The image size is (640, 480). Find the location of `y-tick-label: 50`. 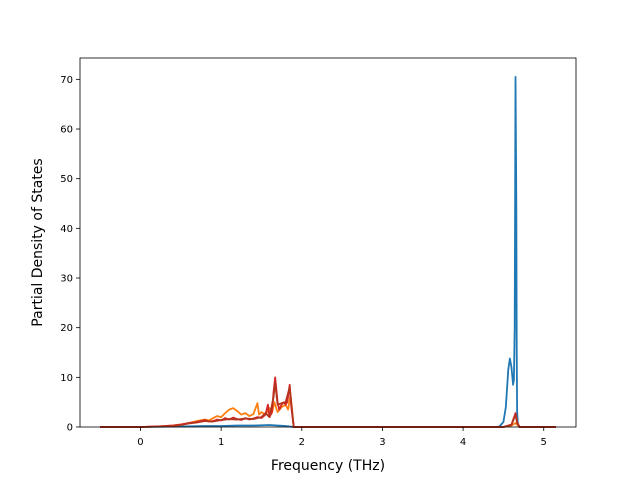

y-tick-label: 50 is located at coordinates (66, 179).